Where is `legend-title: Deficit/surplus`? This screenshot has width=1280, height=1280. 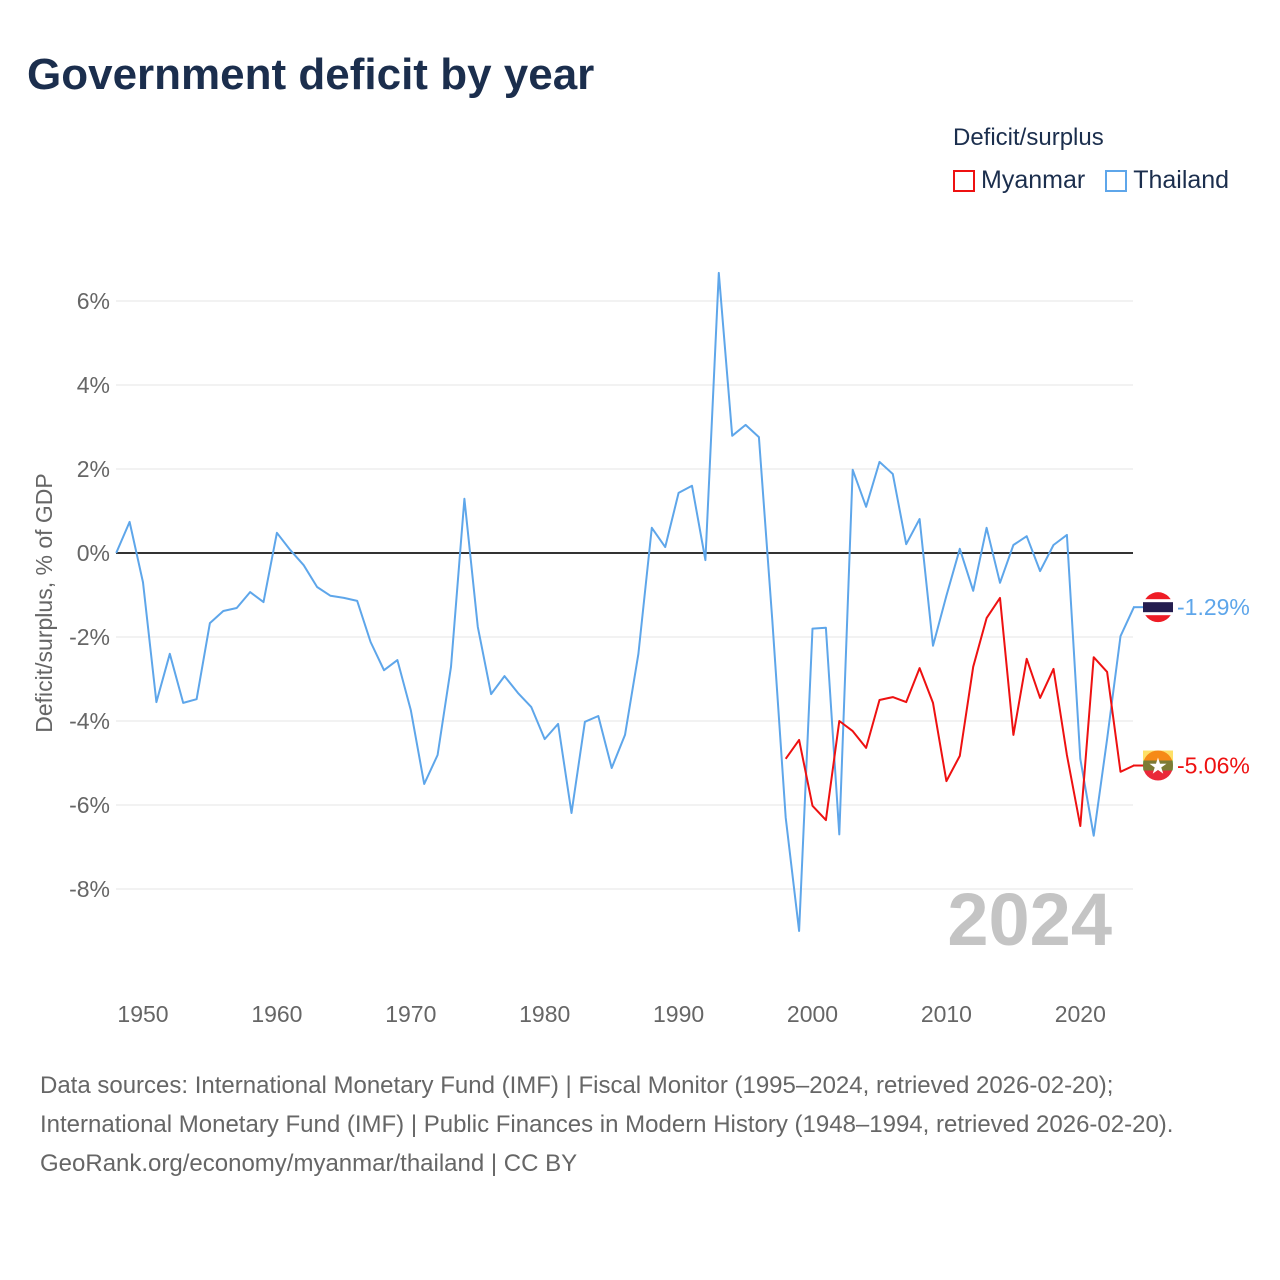
legend-title: Deficit/surplus is located at coordinates (1028, 137).